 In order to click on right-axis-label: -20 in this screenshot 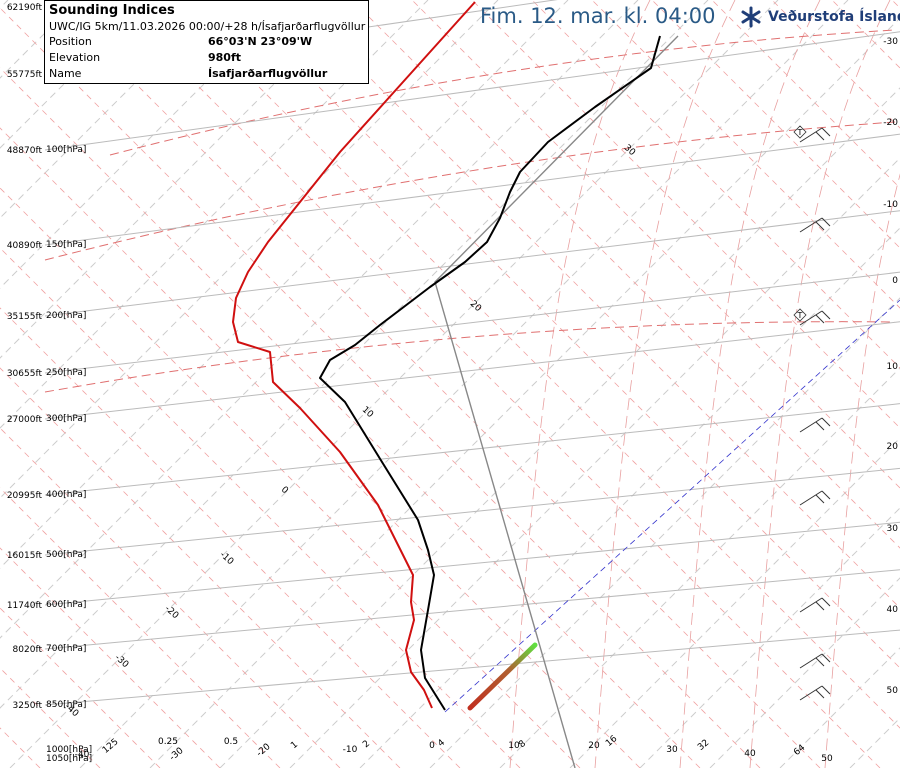, I will do `click(890, 123)`.